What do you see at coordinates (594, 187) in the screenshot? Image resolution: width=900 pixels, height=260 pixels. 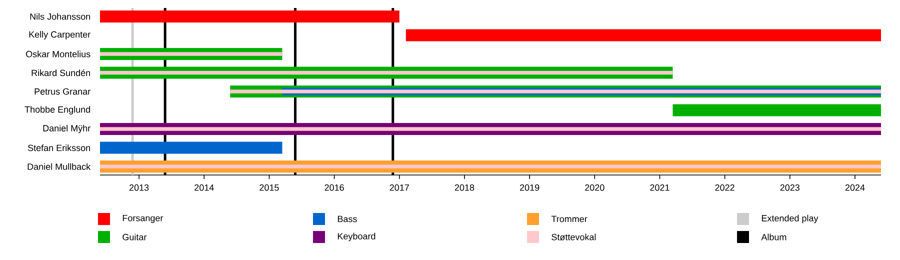 I see `x-tick-label: 2020` at bounding box center [594, 187].